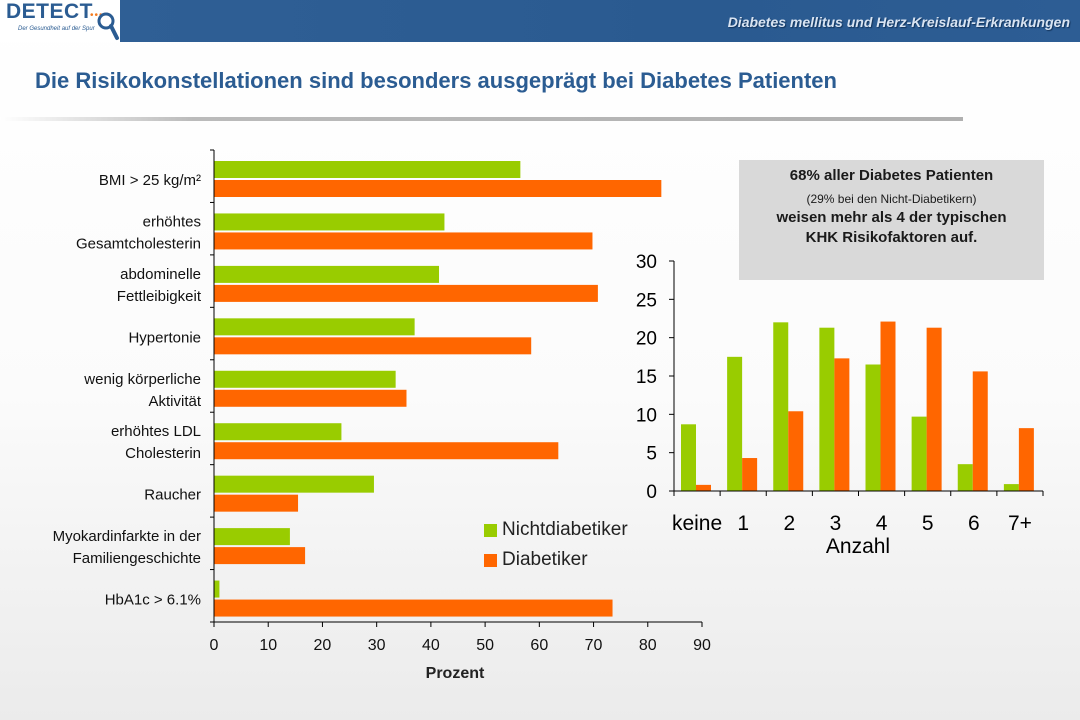 The height and width of the screenshot is (720, 1080). I want to click on x-tick-label: 0, so click(214, 645).